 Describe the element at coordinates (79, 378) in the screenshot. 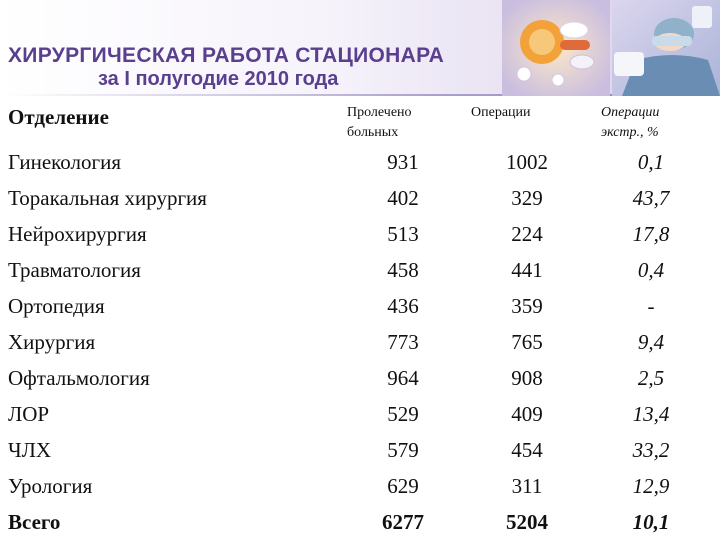

I see `row-department: Офтальмология` at that location.